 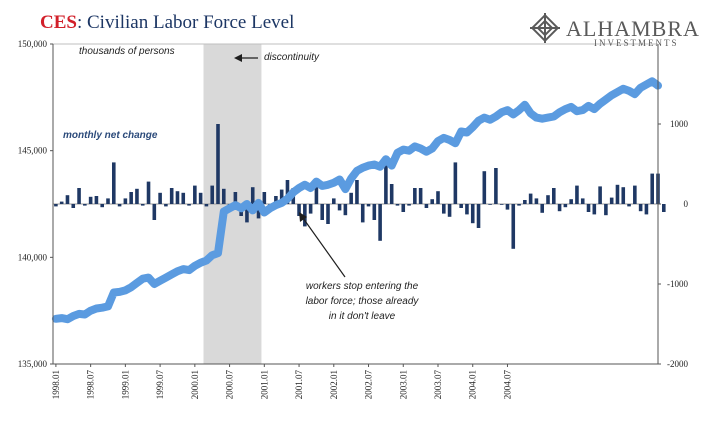 I want to click on x-tick-label: 2002.01, so click(x=334, y=384).